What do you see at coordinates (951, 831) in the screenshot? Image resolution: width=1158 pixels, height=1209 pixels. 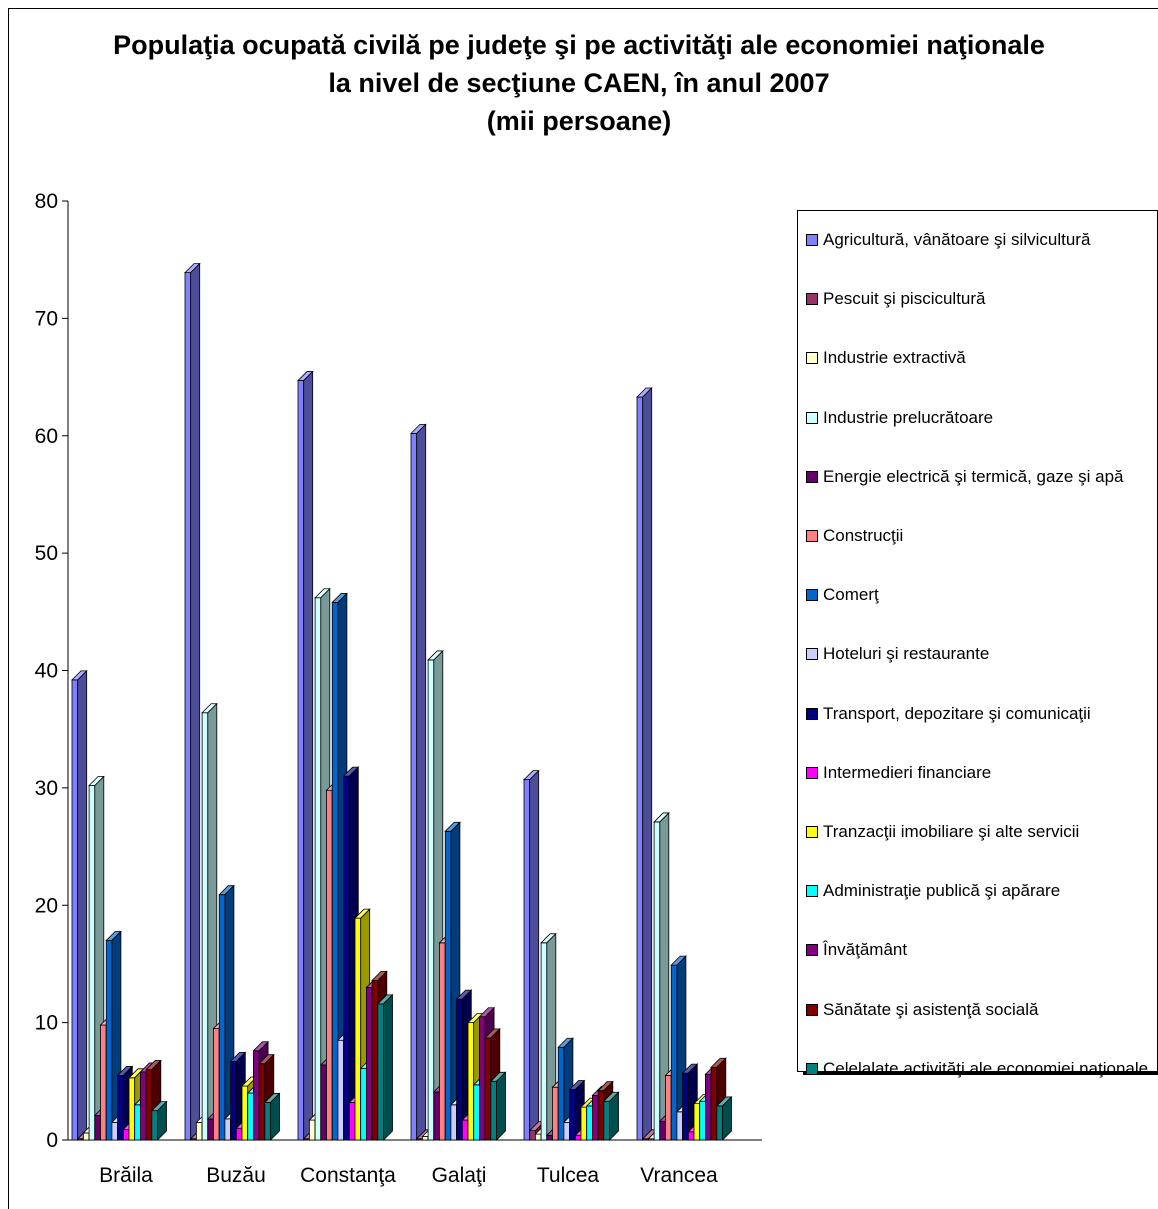 I see `legend-label: Tranzacţii imobiliare şi alte servicii` at bounding box center [951, 831].